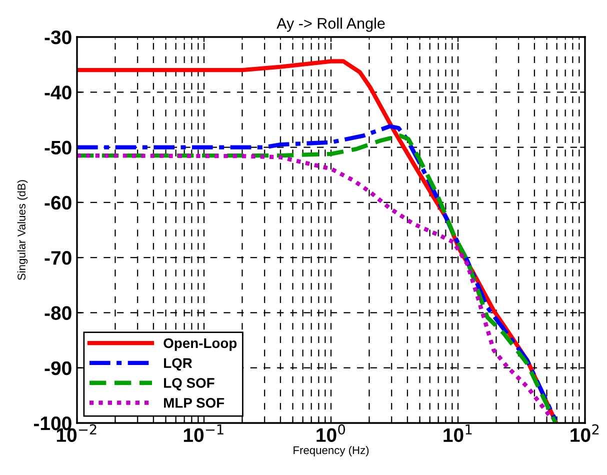 This screenshot has height=475, width=607. Describe the element at coordinates (204, 433) in the screenshot. I see `x-tick-label: 10$^{−1}$` at that location.